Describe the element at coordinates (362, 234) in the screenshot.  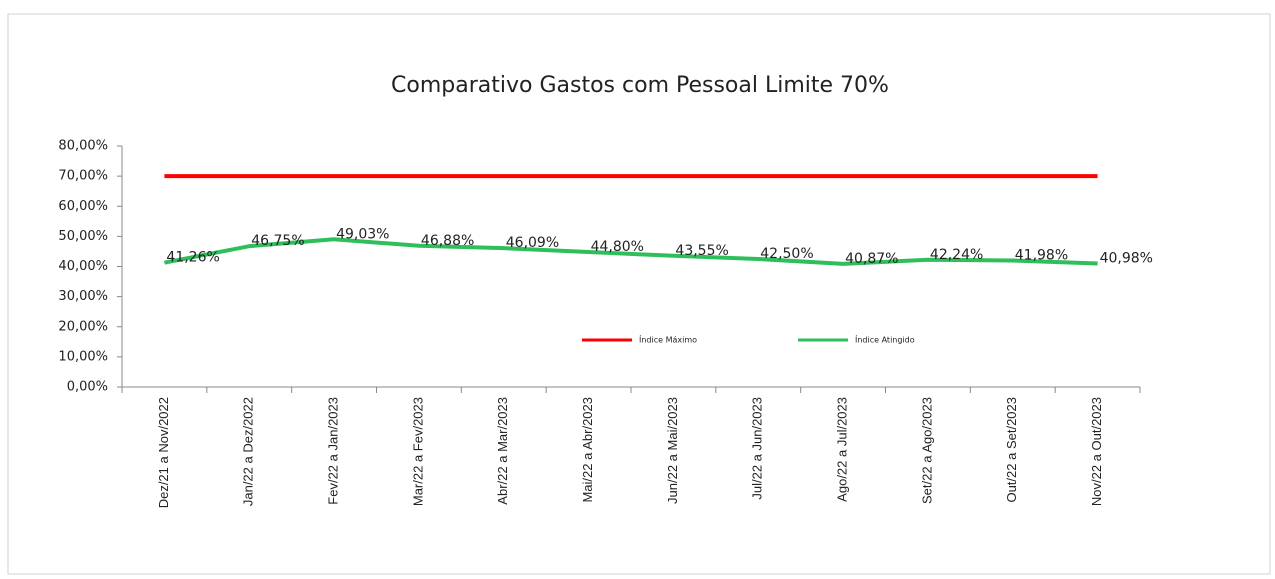
I see `data-label: 49,03%` at that location.